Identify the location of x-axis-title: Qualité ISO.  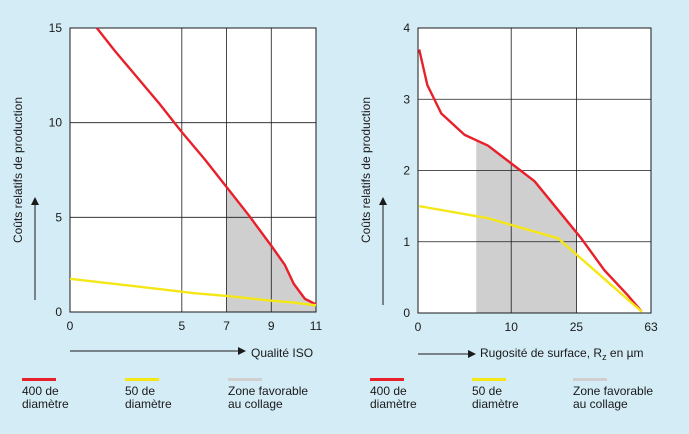
(282, 353).